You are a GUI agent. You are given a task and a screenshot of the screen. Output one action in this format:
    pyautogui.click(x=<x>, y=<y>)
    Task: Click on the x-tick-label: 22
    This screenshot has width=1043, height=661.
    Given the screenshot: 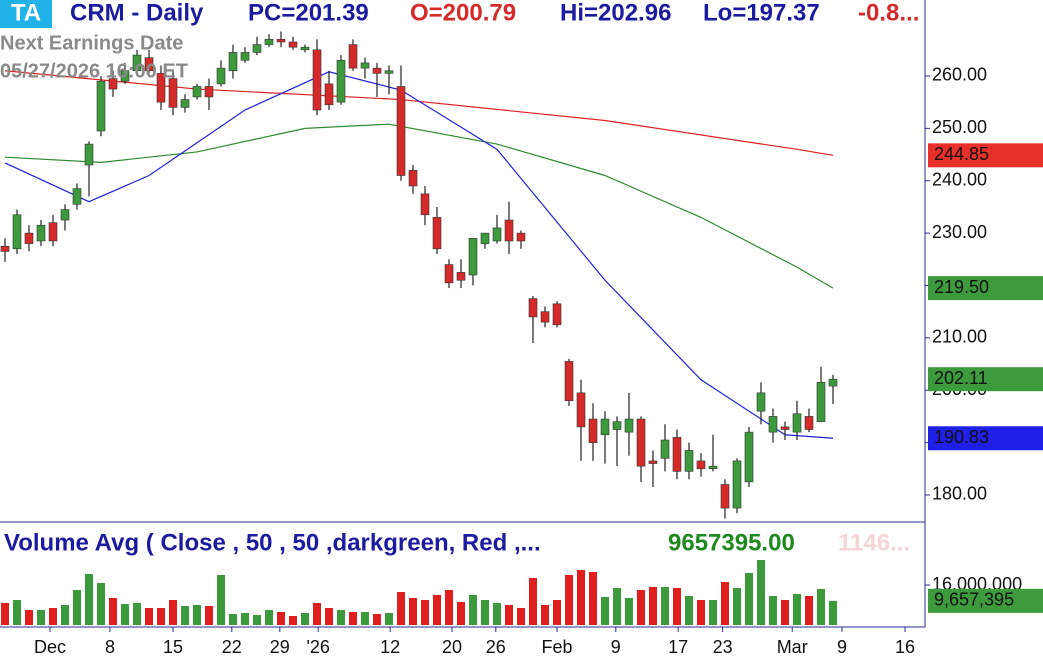 What is the action you would take?
    pyautogui.click(x=232, y=647)
    